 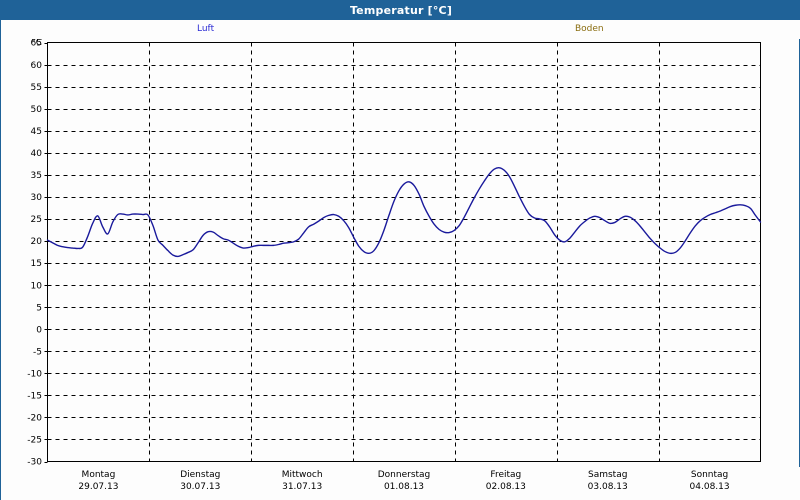 What do you see at coordinates (607, 487) in the screenshot?
I see `x-axis-day-date: 03.08.13` at bounding box center [607, 487].